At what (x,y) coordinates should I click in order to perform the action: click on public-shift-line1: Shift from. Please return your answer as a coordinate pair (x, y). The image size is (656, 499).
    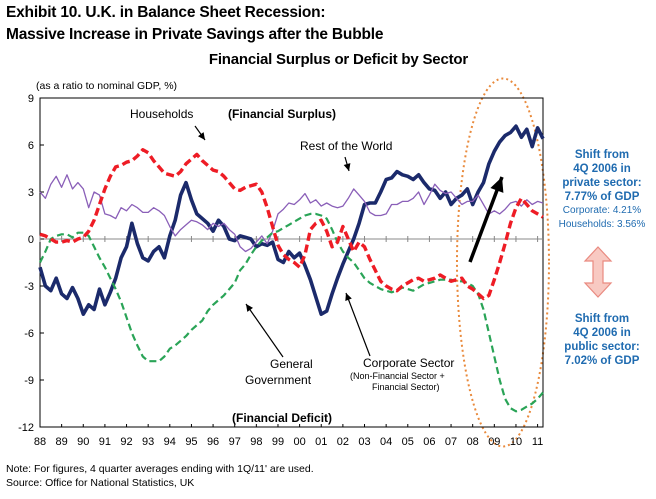
    Looking at the image, I should click on (602, 319).